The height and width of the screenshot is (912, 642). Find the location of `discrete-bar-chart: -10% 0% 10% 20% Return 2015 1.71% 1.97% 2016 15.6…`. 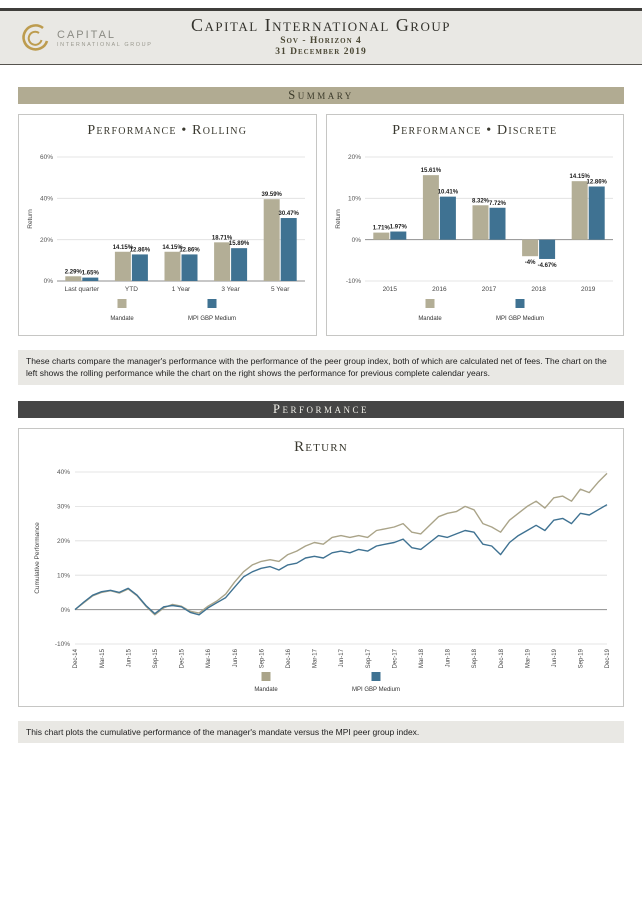

discrete-bar-chart: -10% 0% 10% 20% Return 2015 1.71% 1.97% 2016 15.6… is located at coordinates (474, 238).